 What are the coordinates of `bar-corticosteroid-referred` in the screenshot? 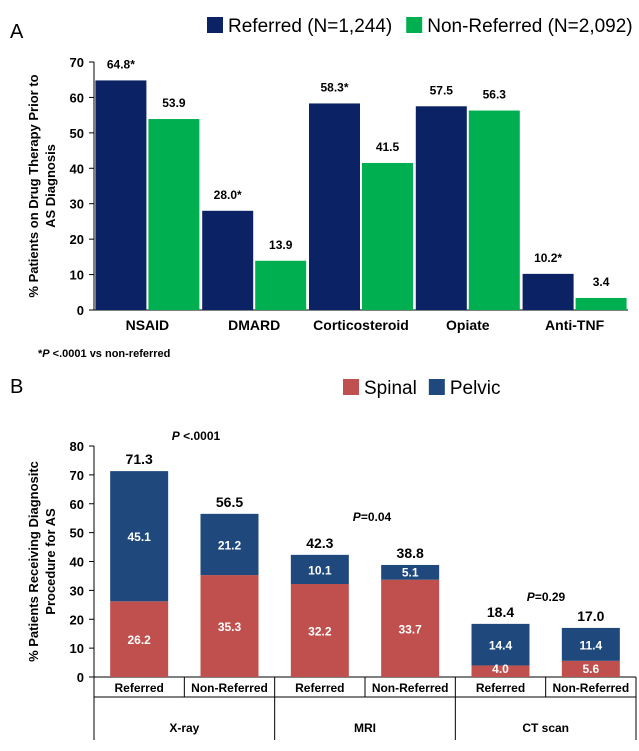 It's located at (334, 206).